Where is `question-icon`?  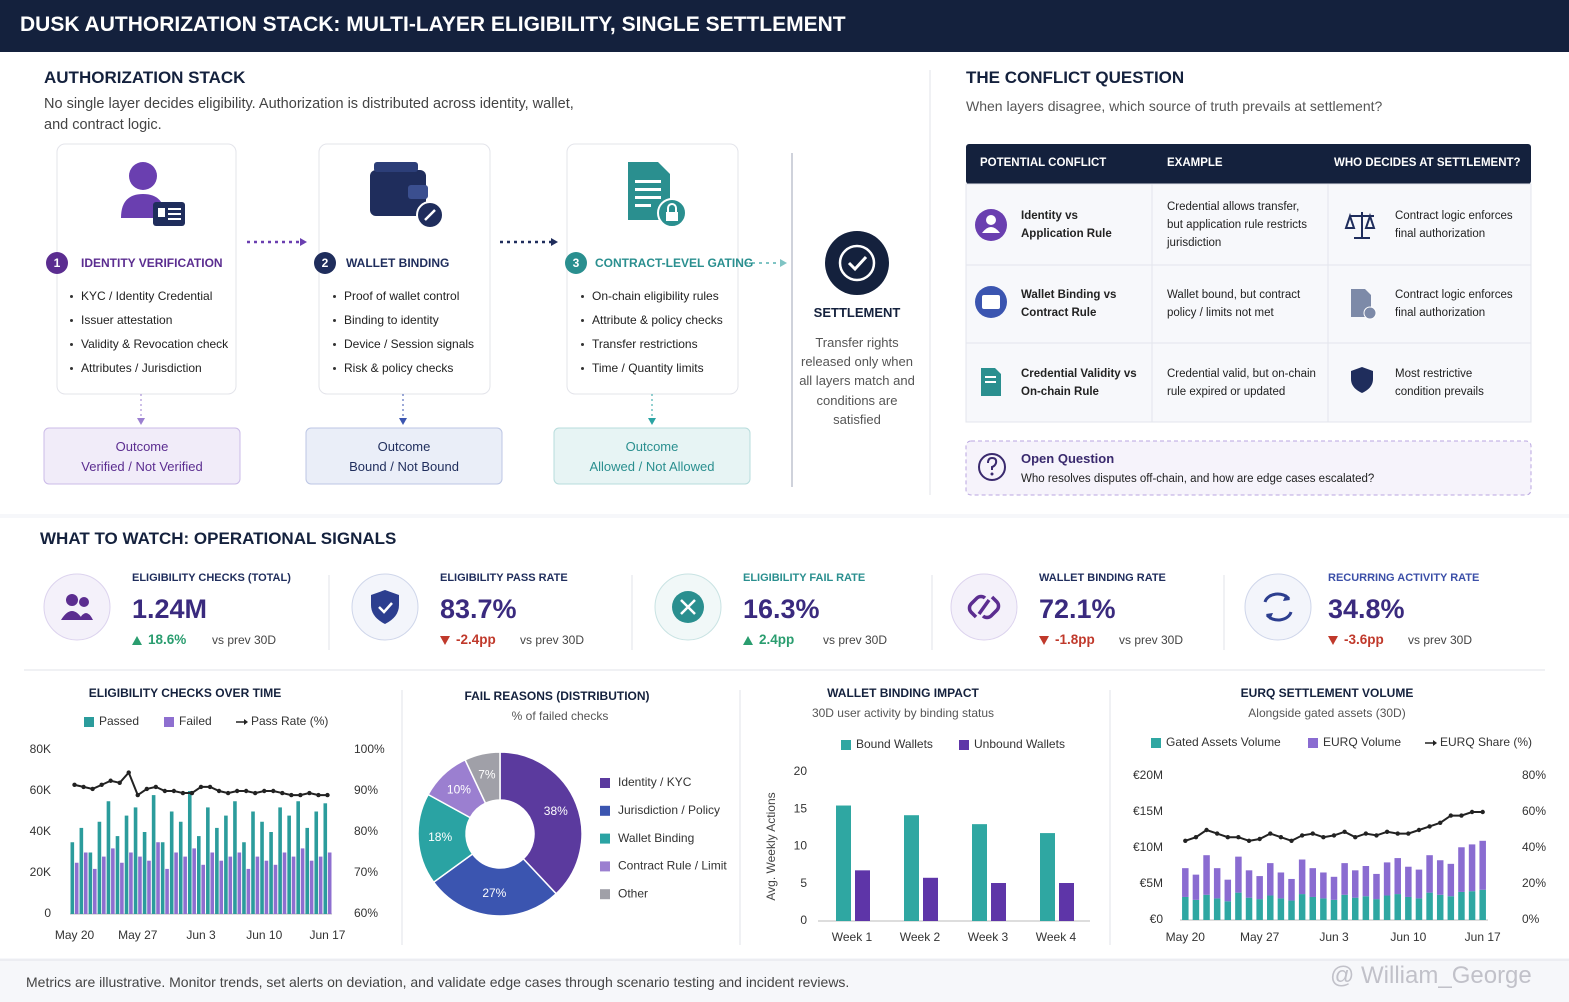 question-icon is located at coordinates (992, 474).